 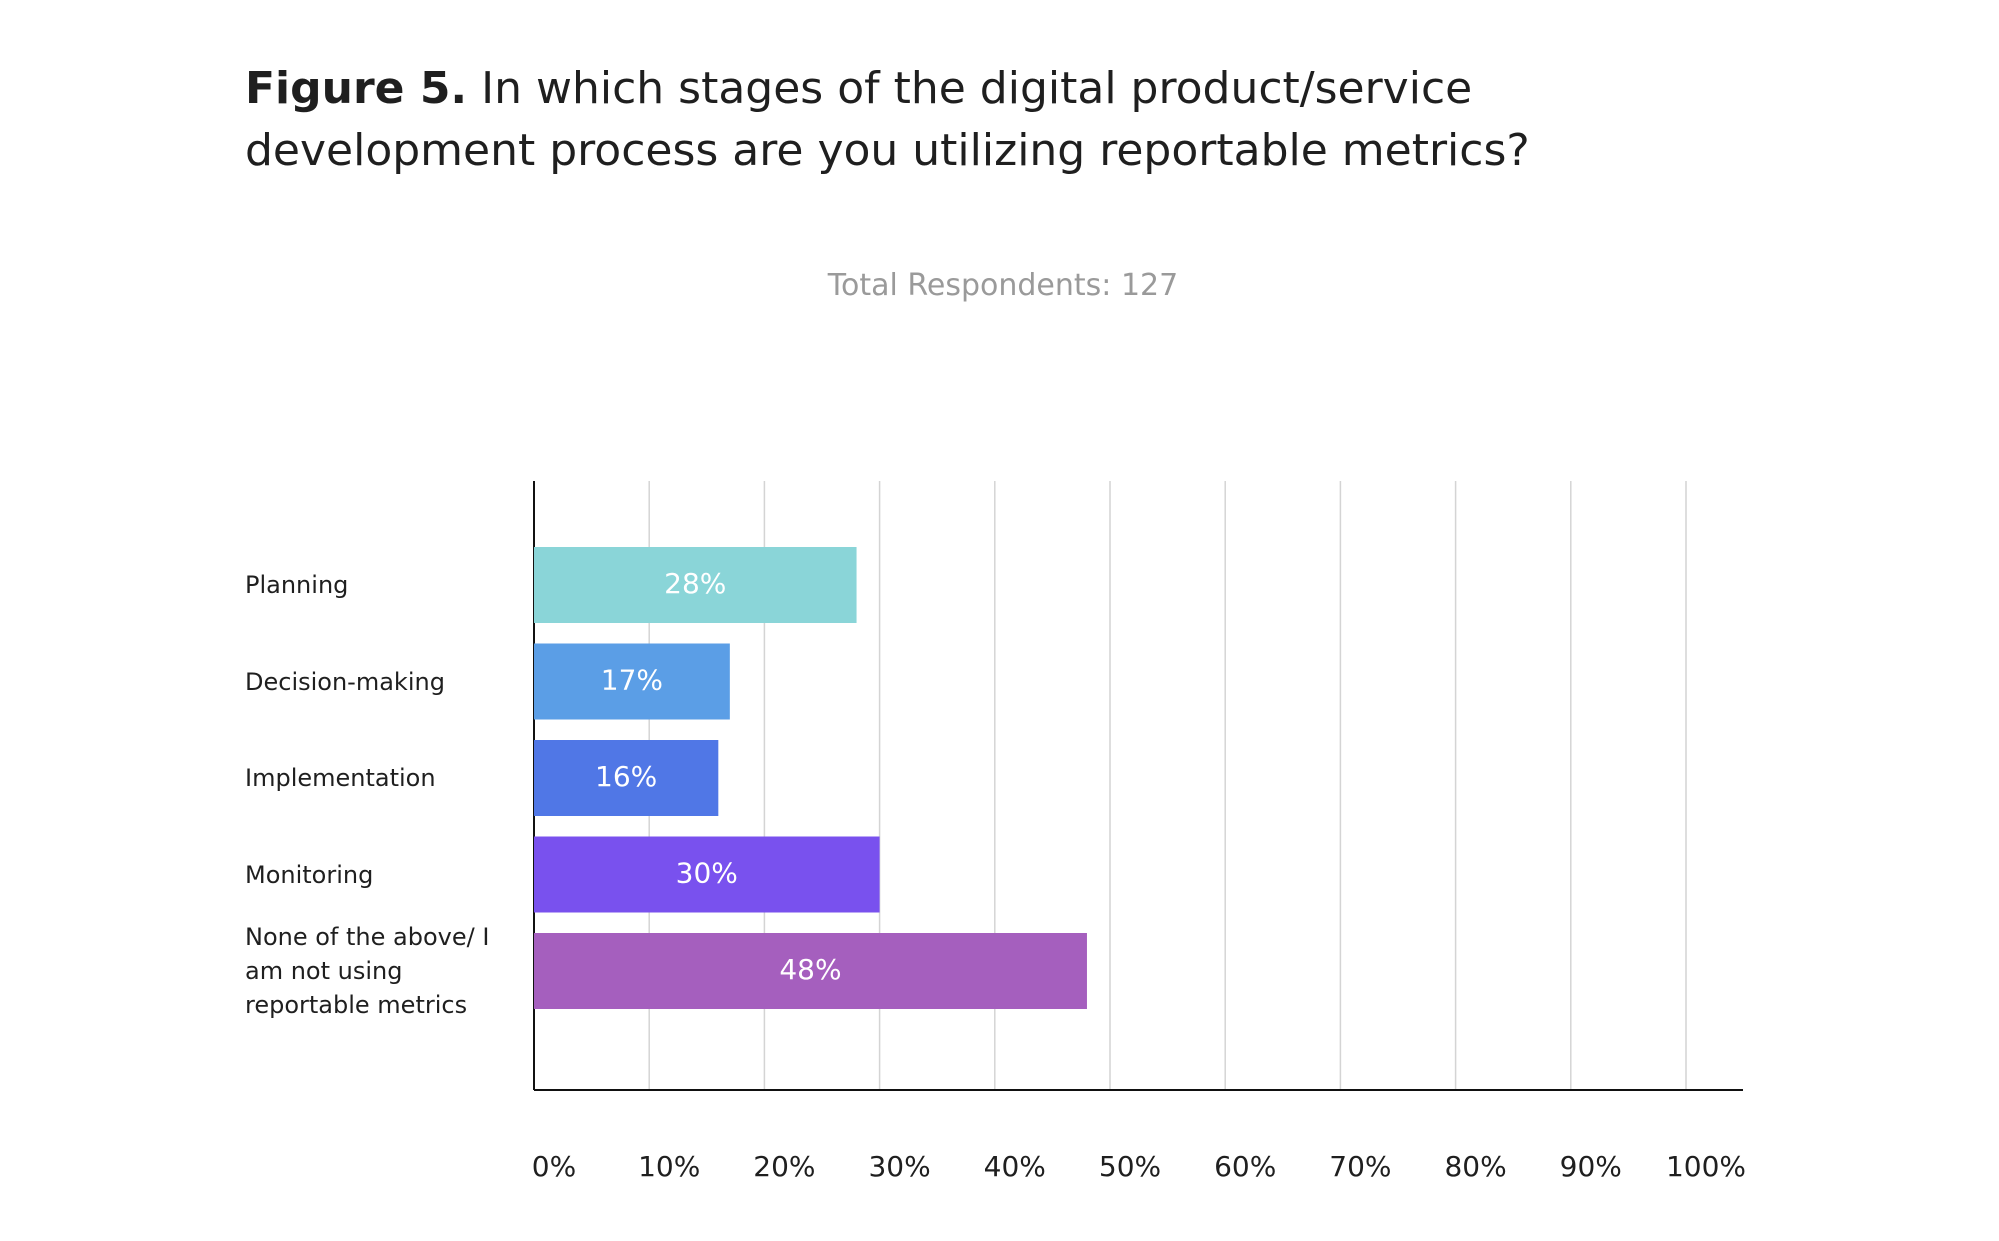 What do you see at coordinates (1130, 1166) in the screenshot?
I see `x-tick-label: 50%` at bounding box center [1130, 1166].